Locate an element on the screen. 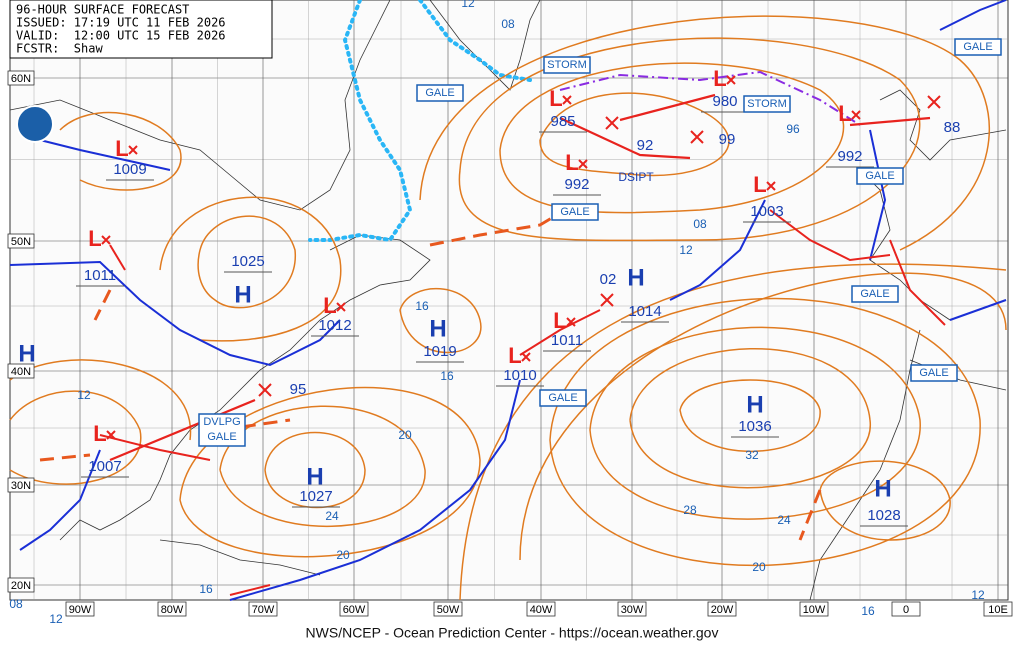 This screenshot has width=1024, height=652. isobar-label: 96 is located at coordinates (793, 129).